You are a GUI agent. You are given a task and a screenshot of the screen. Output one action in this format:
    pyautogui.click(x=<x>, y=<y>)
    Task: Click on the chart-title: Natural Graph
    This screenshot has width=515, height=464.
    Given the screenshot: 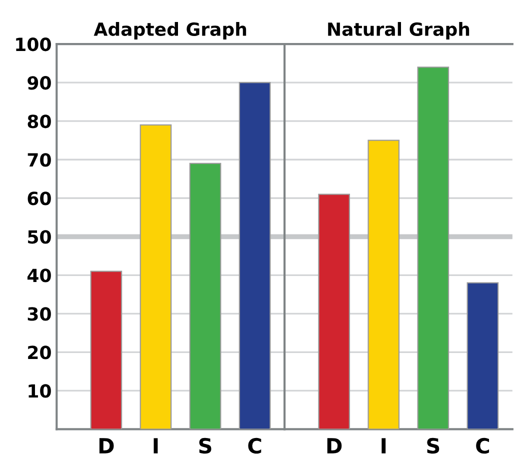 What is the action you would take?
    pyautogui.click(x=399, y=31)
    